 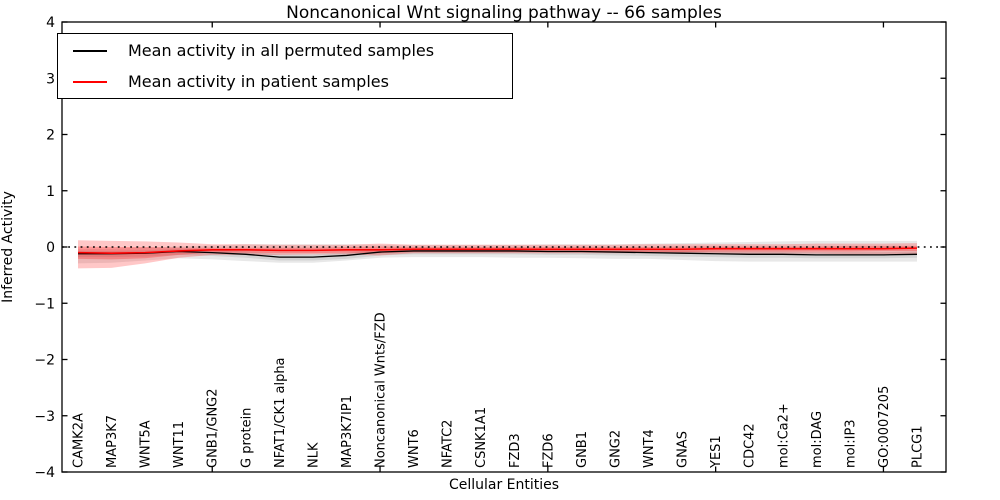 I want to click on x-category-label: MAP3K7, so click(x=112, y=441).